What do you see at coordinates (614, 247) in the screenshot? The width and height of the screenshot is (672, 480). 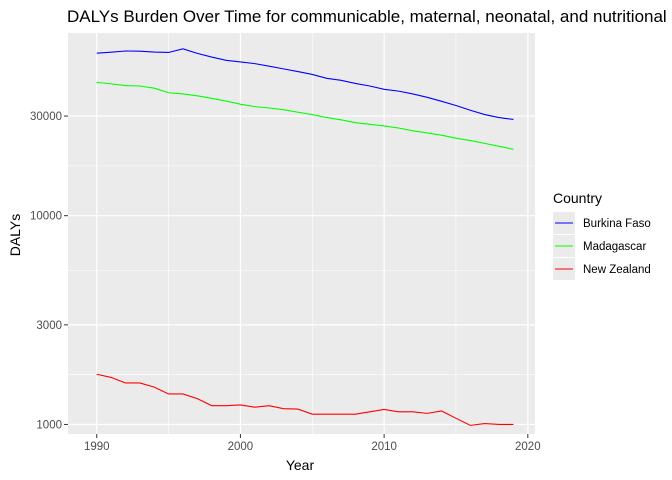 I see `legend-label: Madagascar` at bounding box center [614, 247].